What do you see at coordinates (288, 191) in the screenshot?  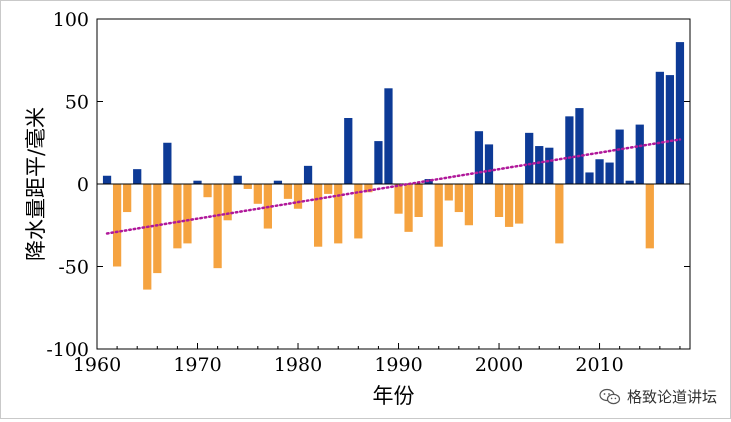 I see `bar-1979` at bounding box center [288, 191].